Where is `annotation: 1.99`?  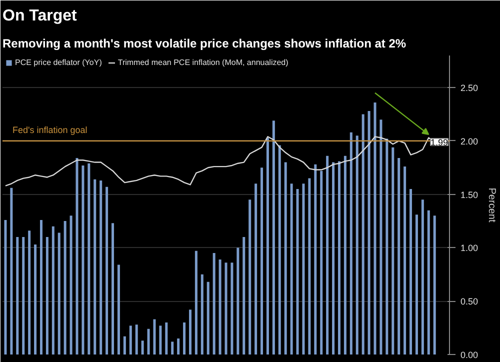
annotation: 1.99 is located at coordinates (439, 142).